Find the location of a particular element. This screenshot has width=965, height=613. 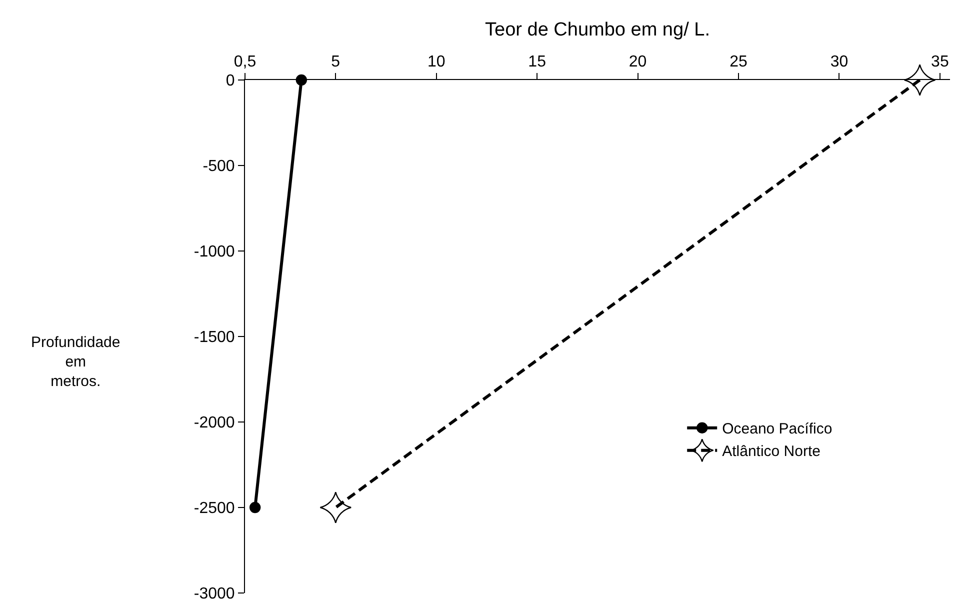

x-tick-label: 25 is located at coordinates (739, 62).